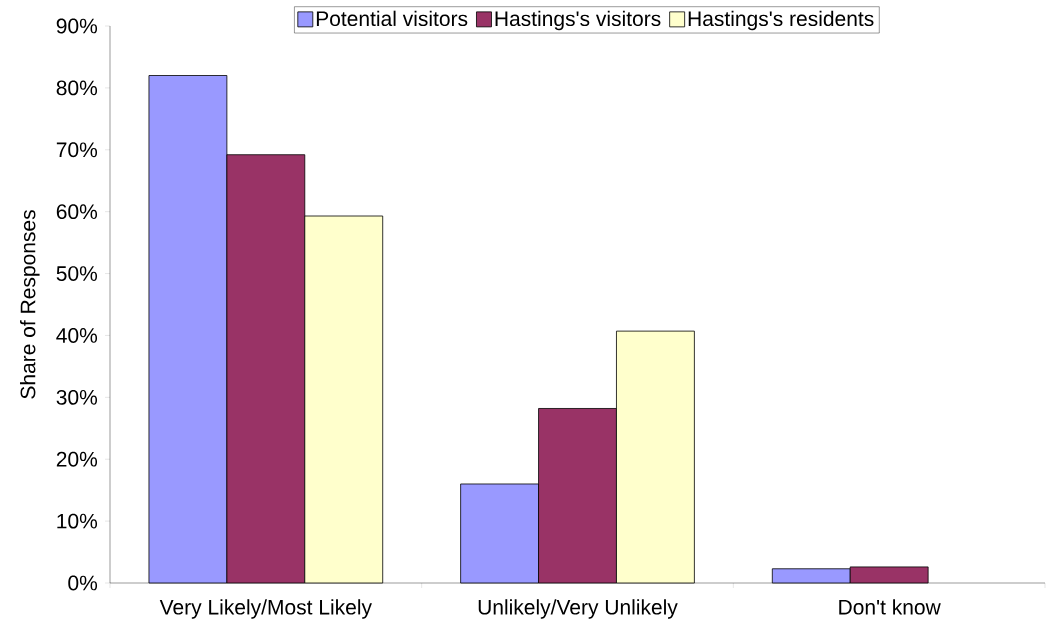  What do you see at coordinates (578, 20) in the screenshot?
I see `legend-label: Hastings's visitors` at bounding box center [578, 20].